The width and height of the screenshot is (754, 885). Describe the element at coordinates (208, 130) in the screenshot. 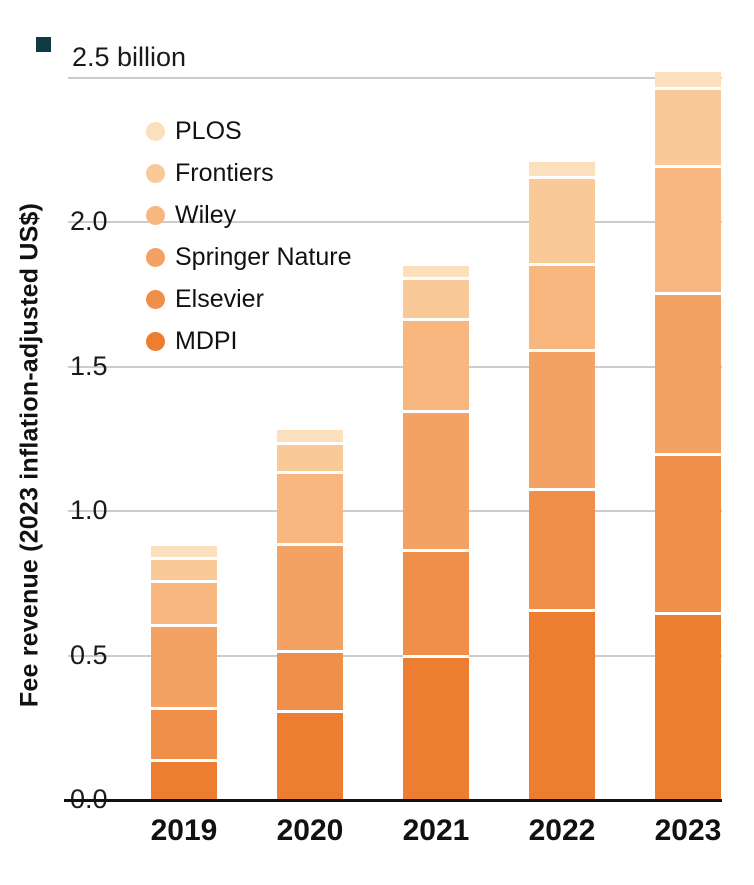

I see `legend-label: PLOS` at that location.